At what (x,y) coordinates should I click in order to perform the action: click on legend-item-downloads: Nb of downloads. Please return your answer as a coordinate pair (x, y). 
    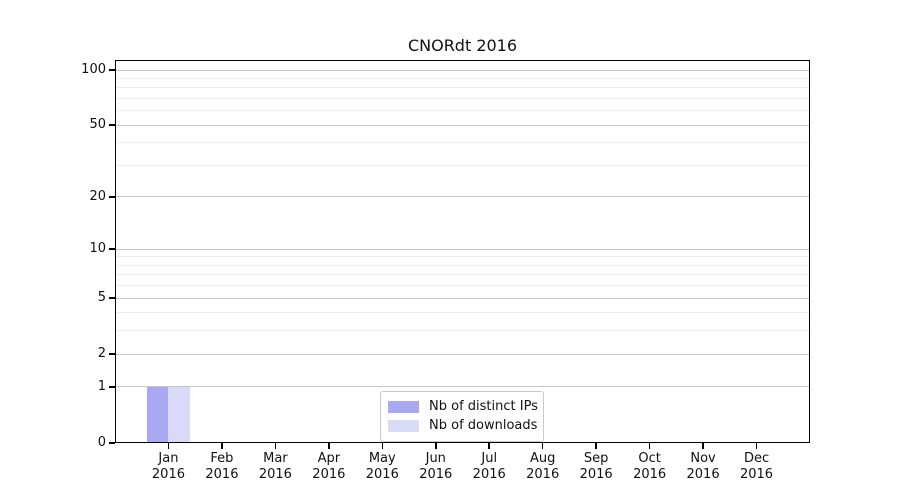
    Looking at the image, I should click on (463, 425).